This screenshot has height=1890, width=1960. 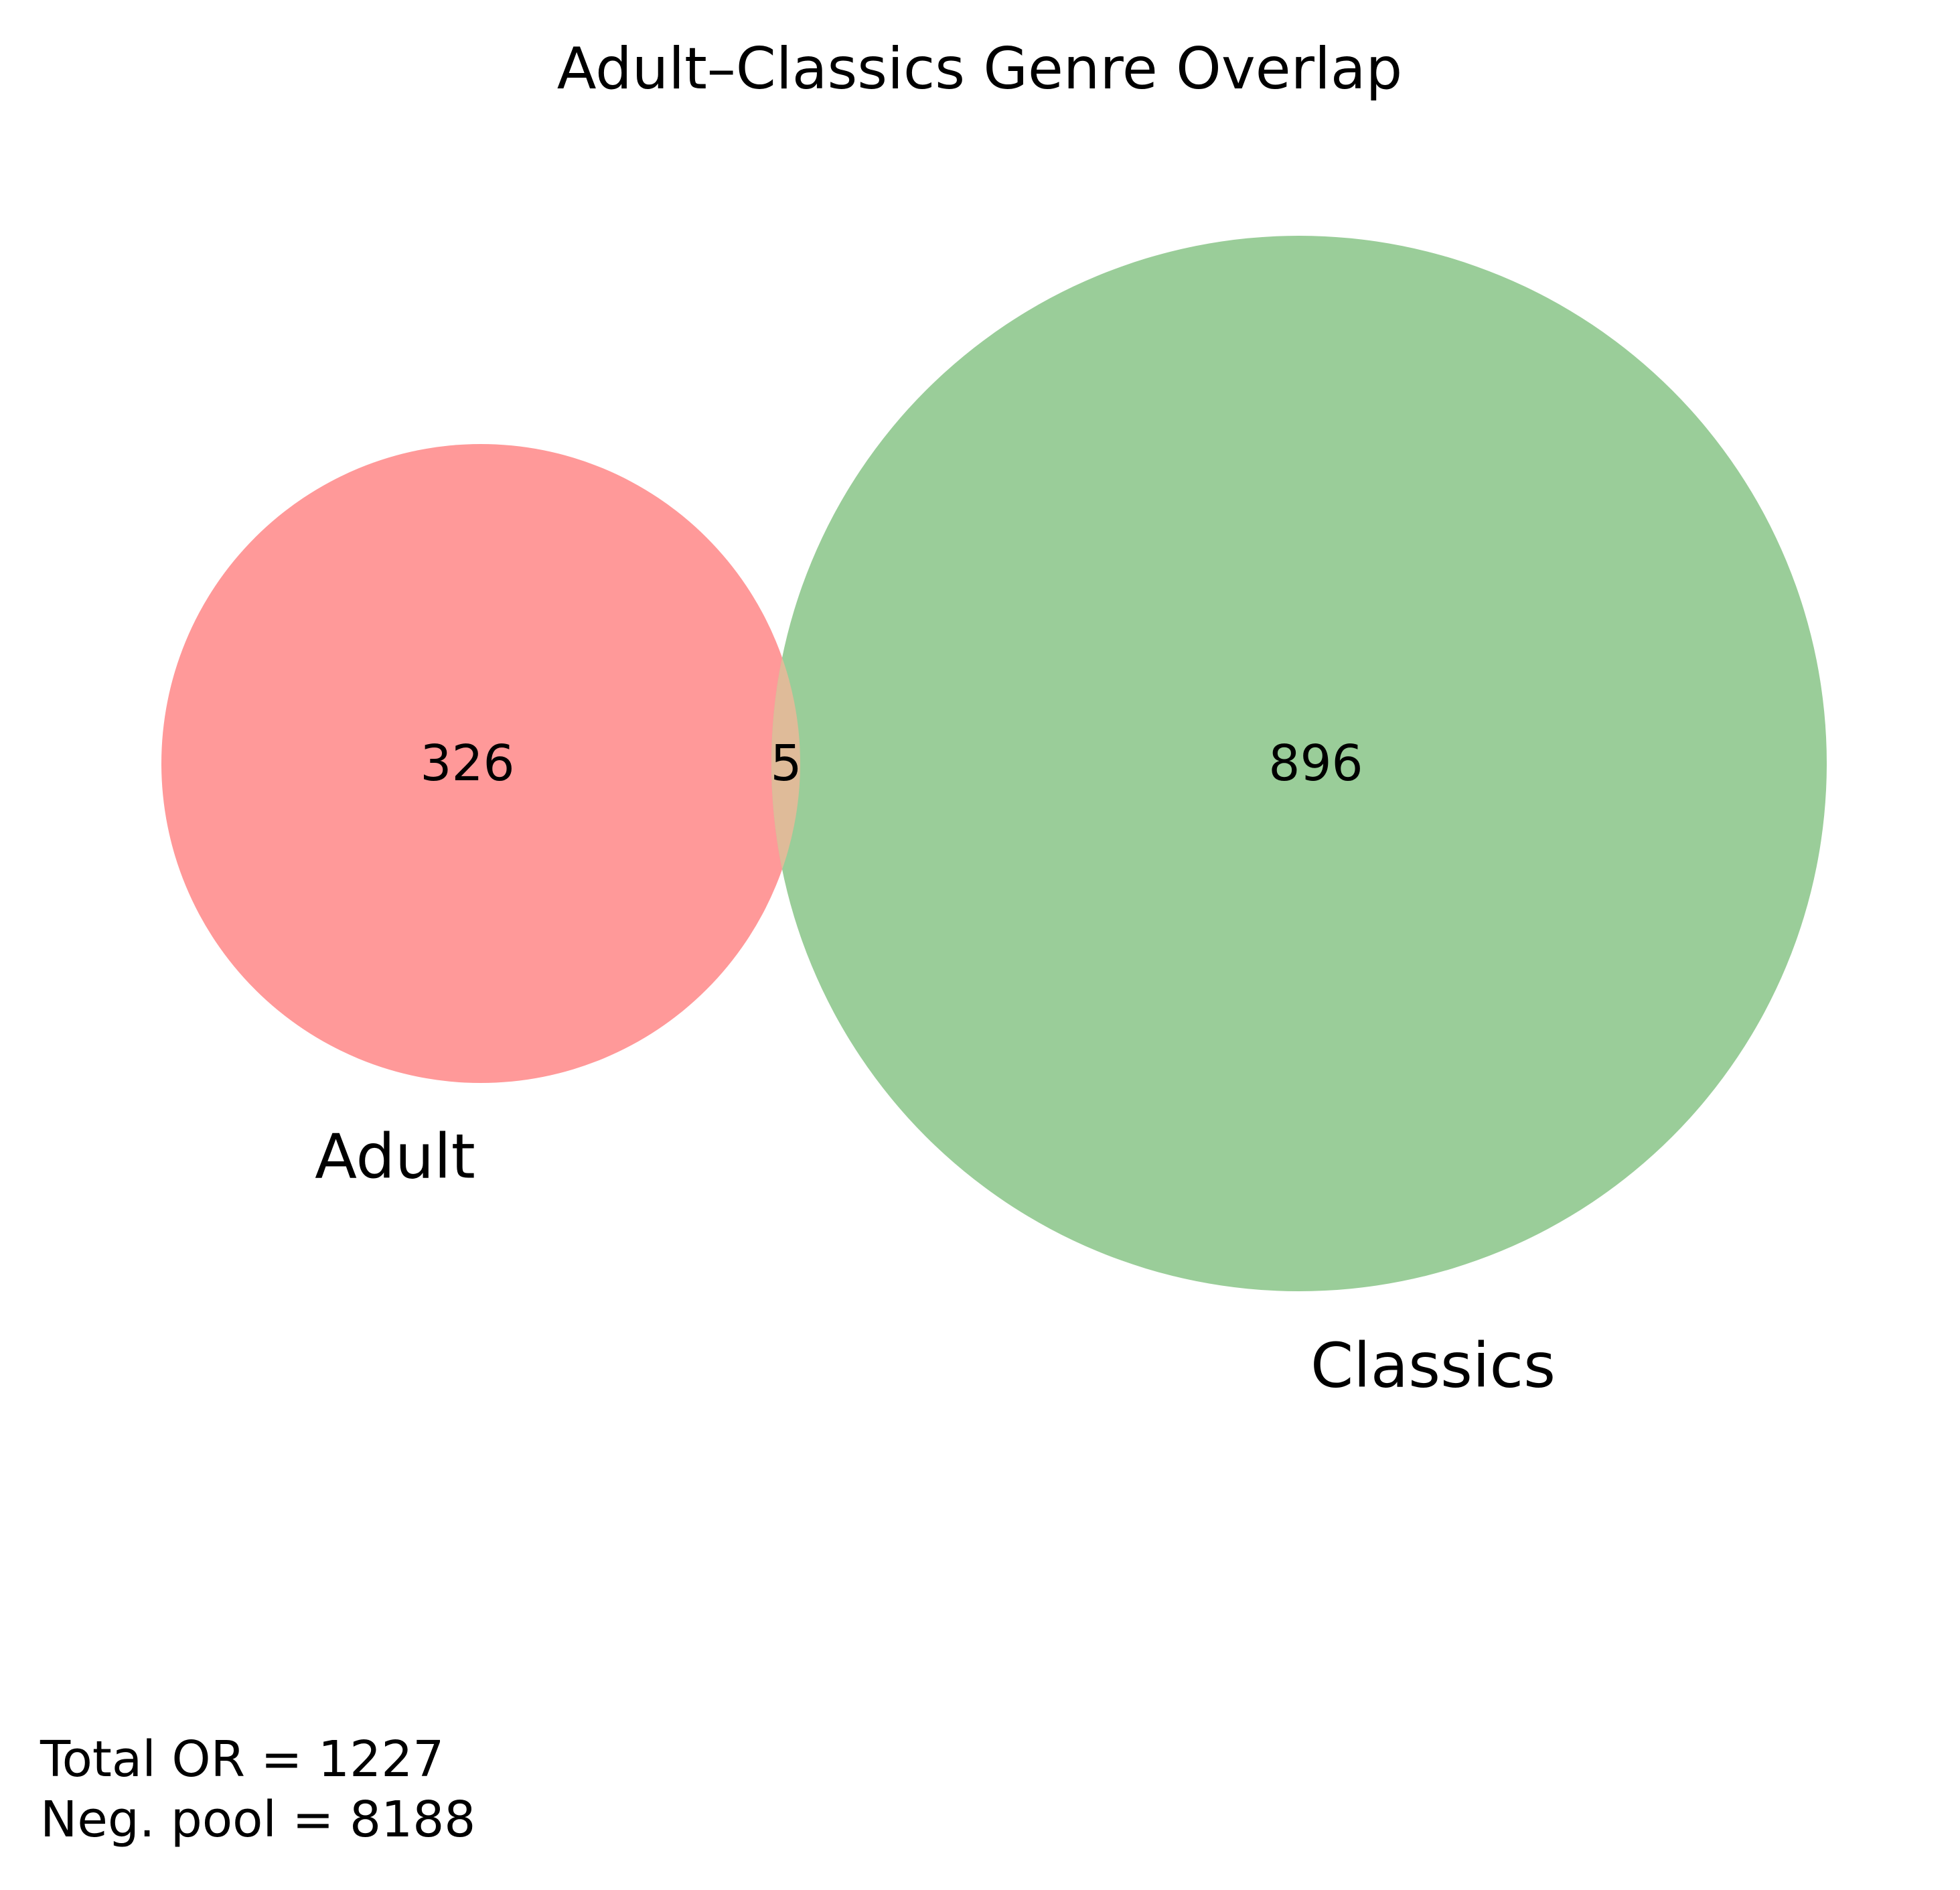 What do you see at coordinates (395, 1157) in the screenshot?
I see `adult-set-label: Adult` at bounding box center [395, 1157].